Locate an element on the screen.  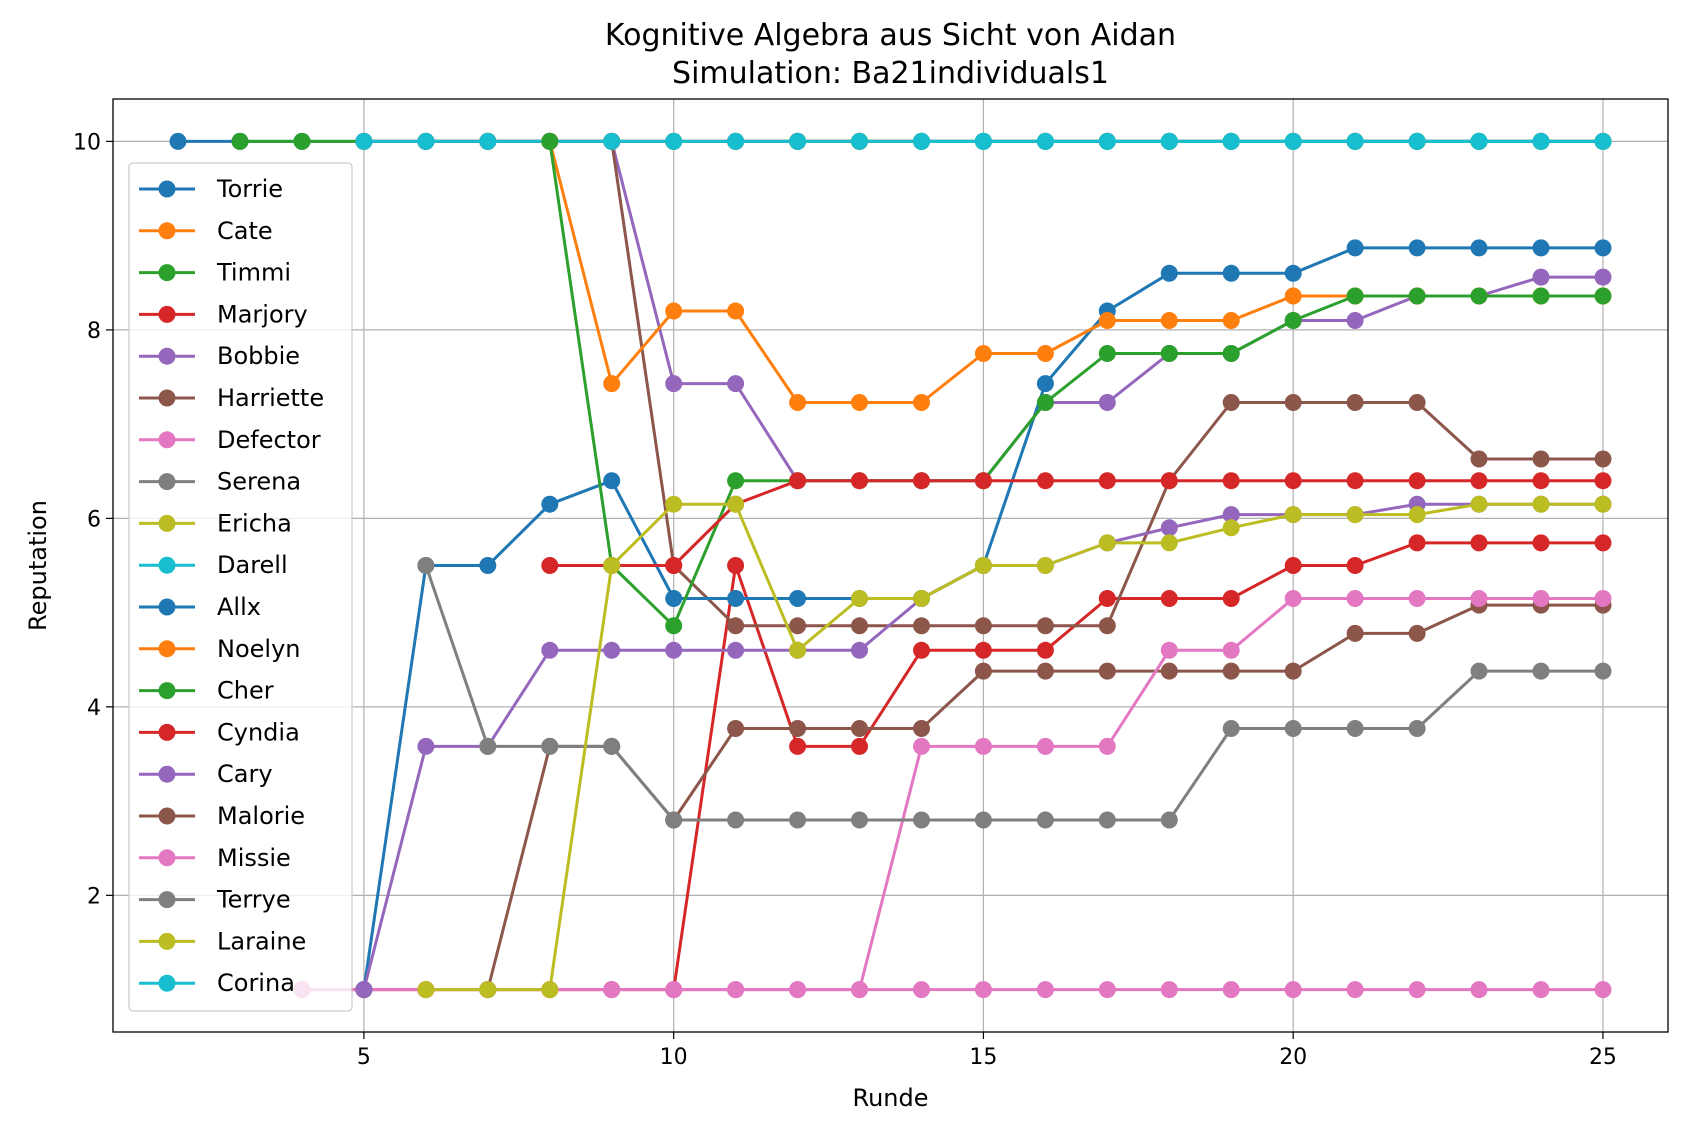
legend-label: Darell is located at coordinates (252, 565).